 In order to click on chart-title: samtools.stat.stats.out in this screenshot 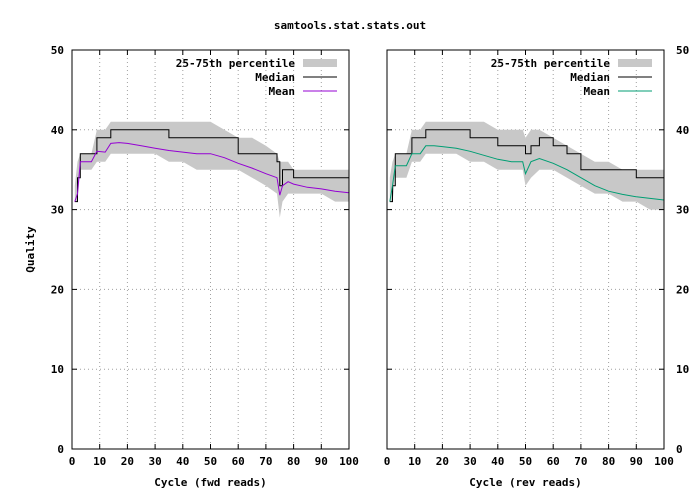, I will do `click(350, 25)`.